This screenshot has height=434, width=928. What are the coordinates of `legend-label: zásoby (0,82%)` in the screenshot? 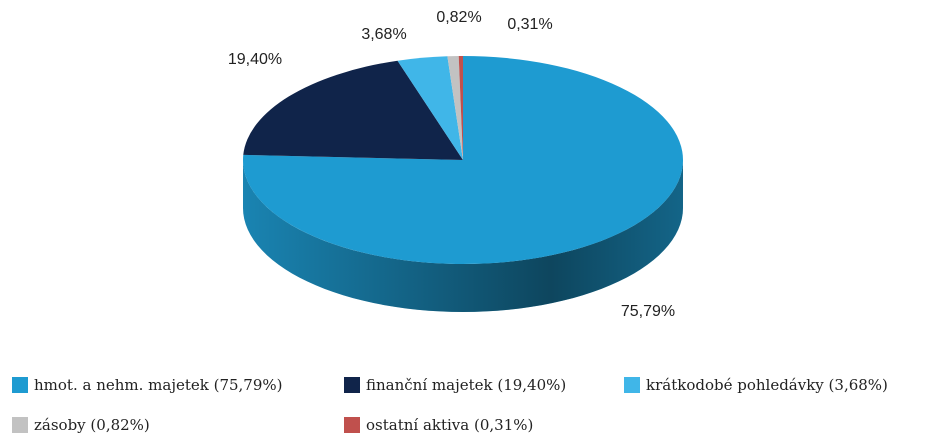 It's located at (92, 425).